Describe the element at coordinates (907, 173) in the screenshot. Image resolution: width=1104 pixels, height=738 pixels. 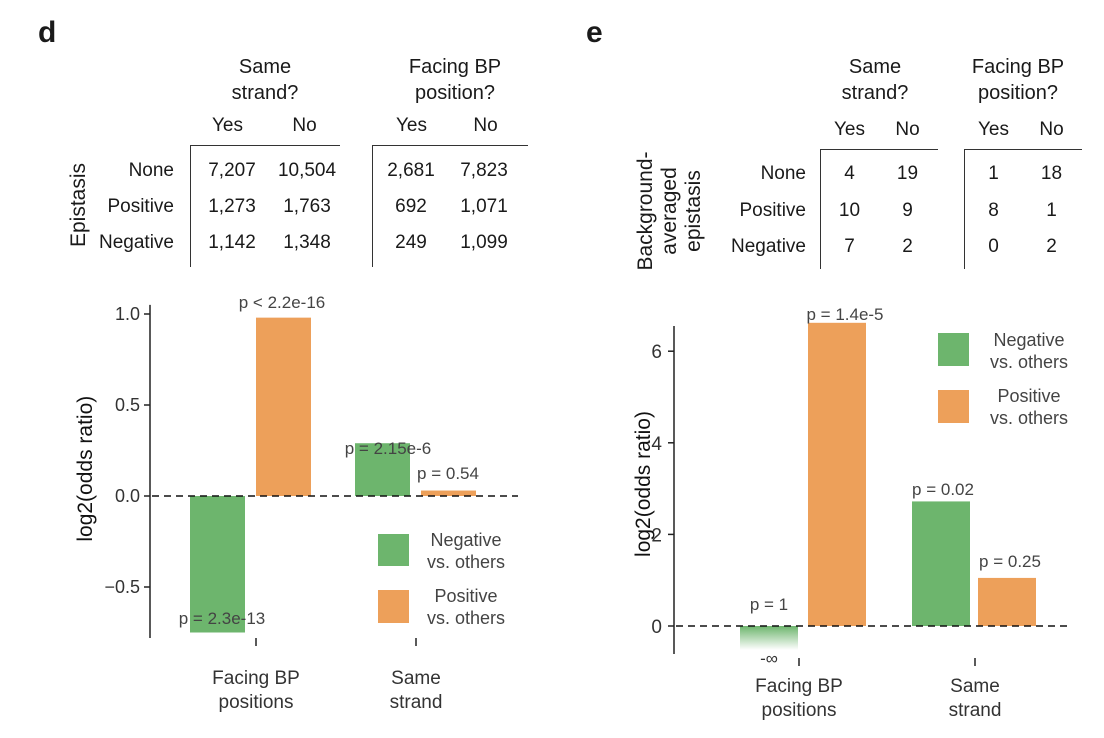
I see `e-cell-none-no1: 19` at that location.